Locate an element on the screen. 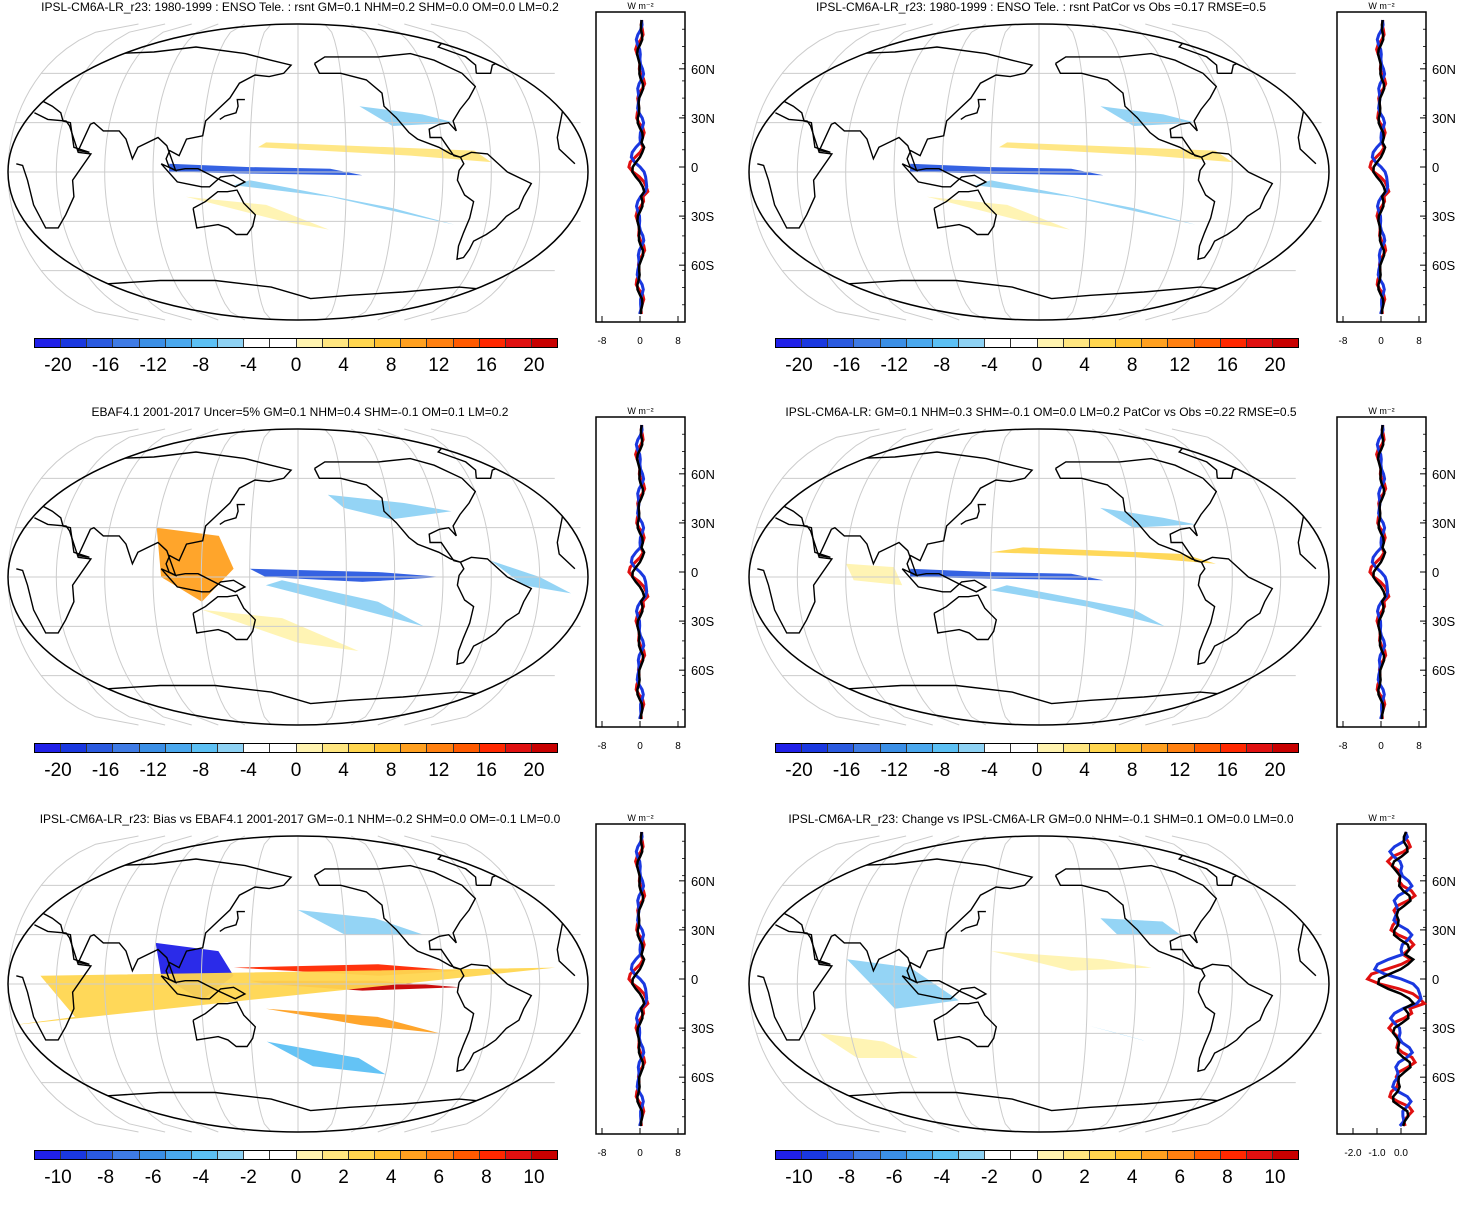  colorbar-tick-label: 2 is located at coordinates (1084, 1177).